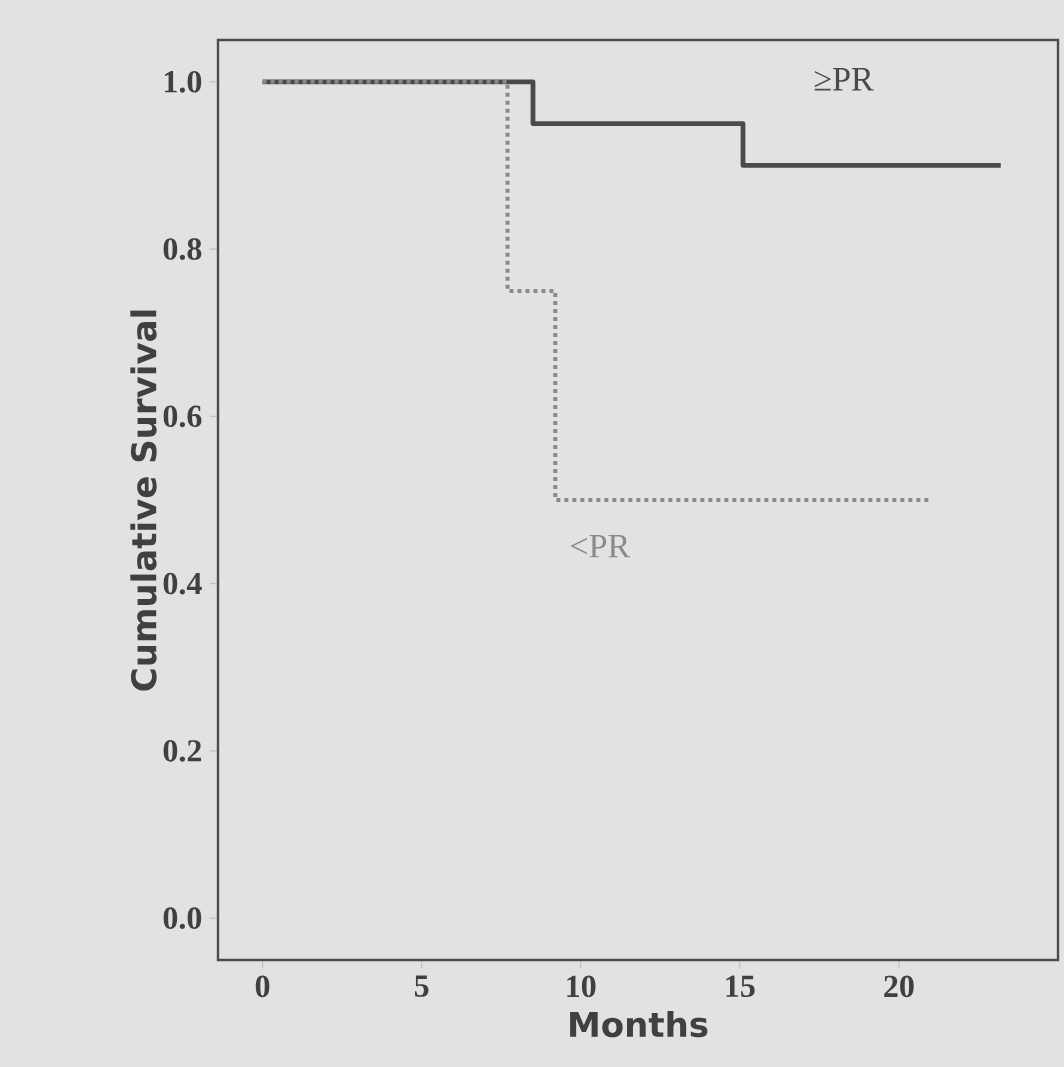 The height and width of the screenshot is (1067, 1064). Describe the element at coordinates (182, 751) in the screenshot. I see `y-tick-label: 0.2` at that location.